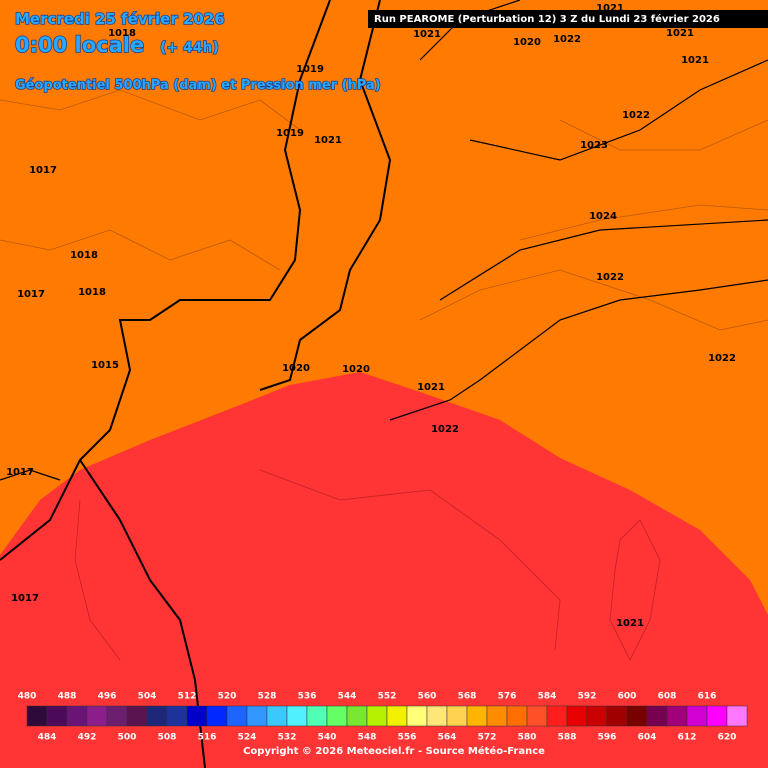 The width and height of the screenshot is (768, 768). What do you see at coordinates (667, 697) in the screenshot?
I see `legend-label: 608` at bounding box center [667, 697].